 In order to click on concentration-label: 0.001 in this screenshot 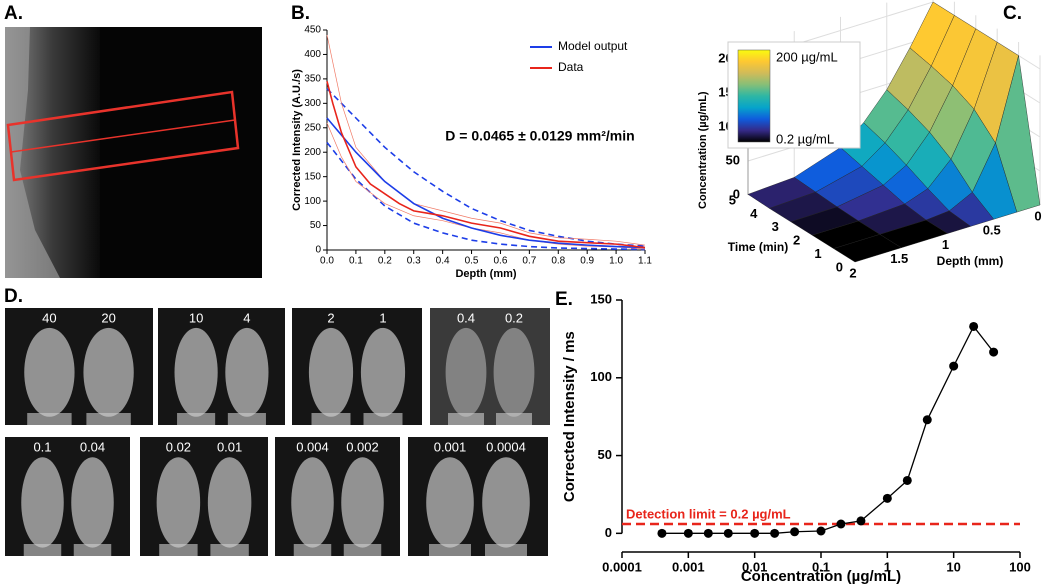, I will do `click(450, 446)`.